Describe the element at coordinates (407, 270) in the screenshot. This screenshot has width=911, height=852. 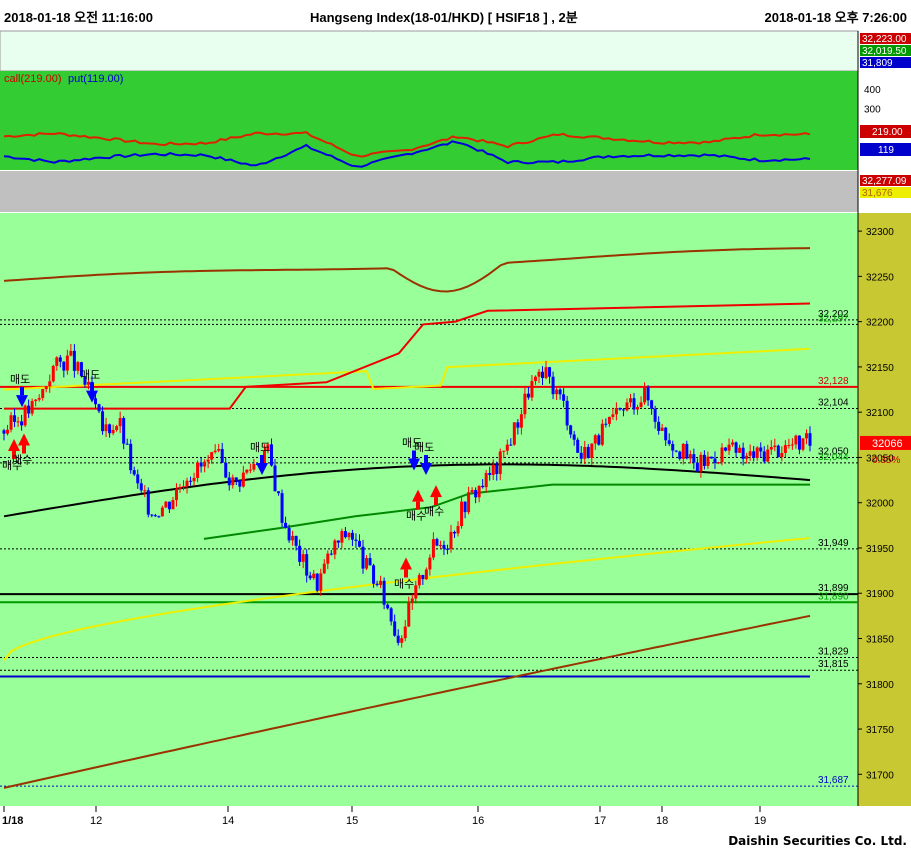
I see `upper-band` at that location.